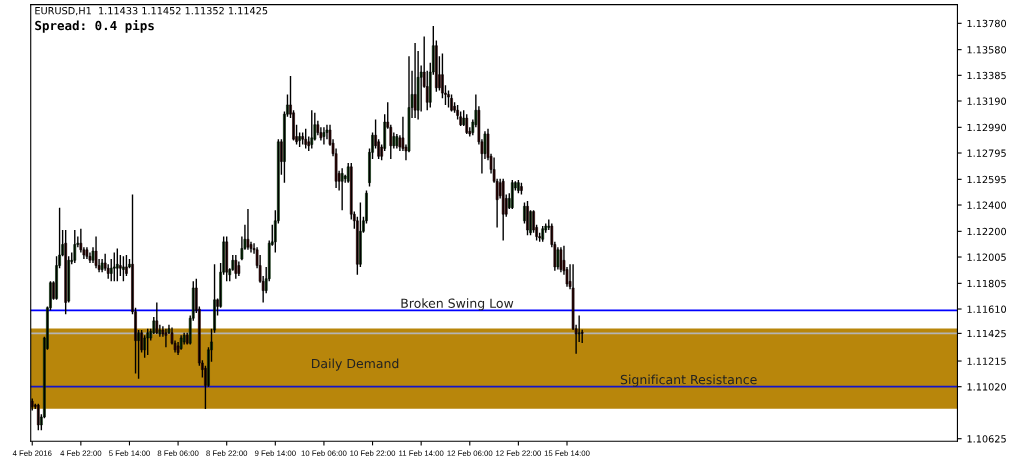  I want to click on y-tick-label: 1.13780, so click(987, 23).